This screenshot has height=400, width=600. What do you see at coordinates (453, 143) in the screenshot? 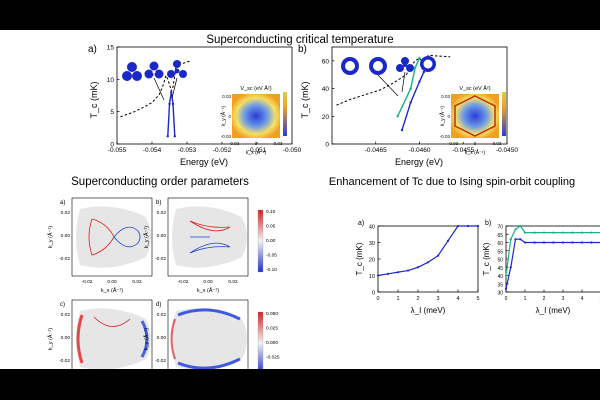
I see `tc-b-inset-xtick: -0.03` at bounding box center [453, 143].